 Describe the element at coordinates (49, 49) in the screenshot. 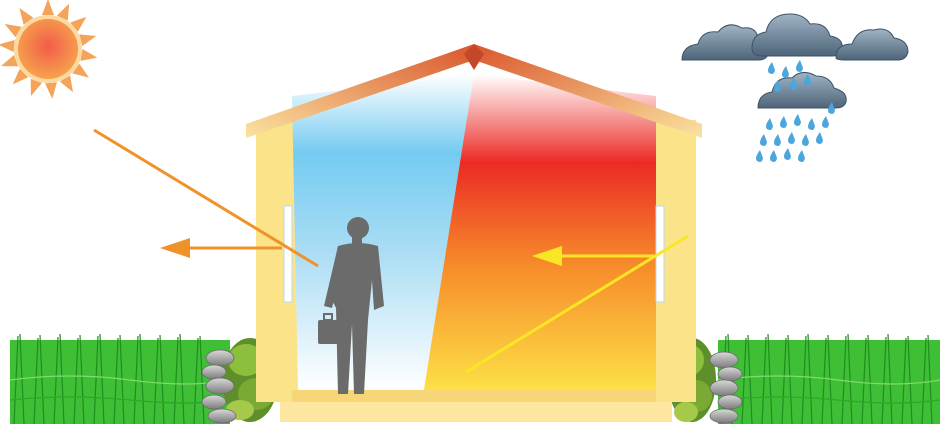

I see `sun-icon` at that location.